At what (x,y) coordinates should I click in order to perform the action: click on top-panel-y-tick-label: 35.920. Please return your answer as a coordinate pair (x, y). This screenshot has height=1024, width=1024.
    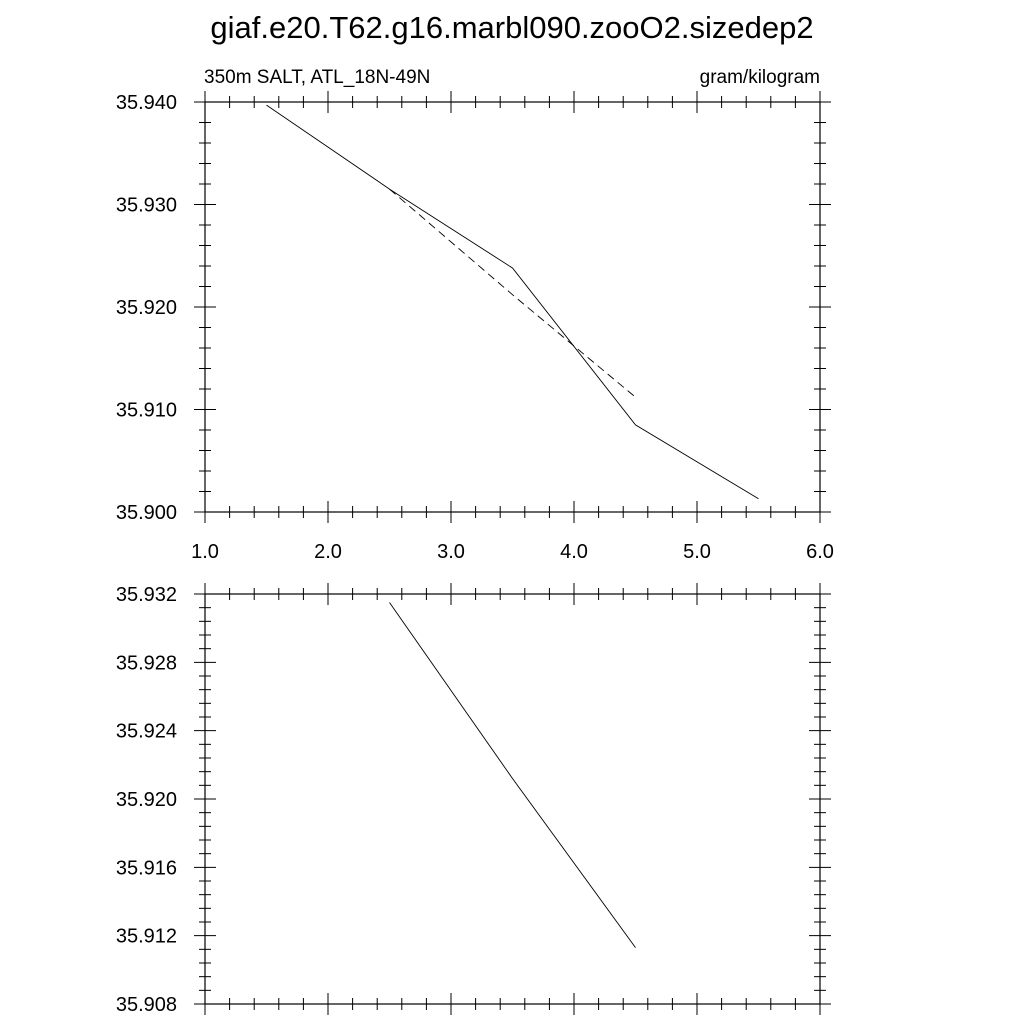
    Looking at the image, I should click on (146, 308).